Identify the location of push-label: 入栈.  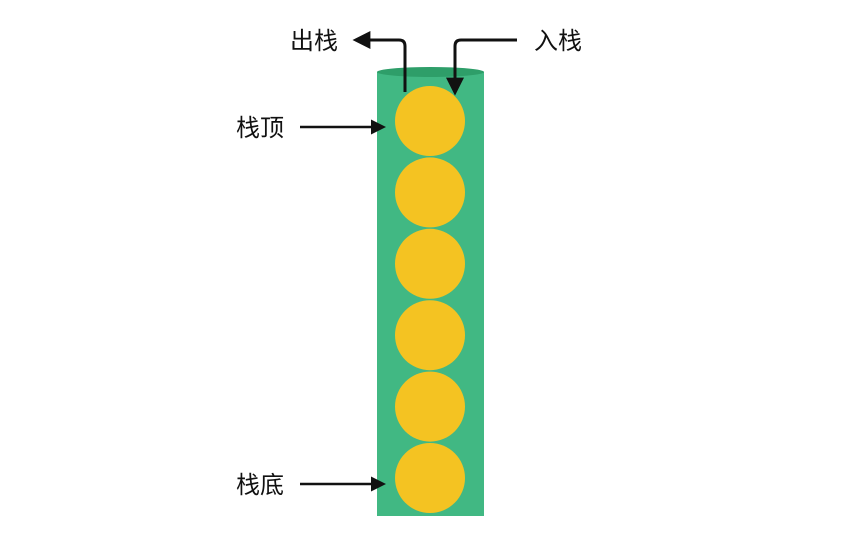
(558, 41).